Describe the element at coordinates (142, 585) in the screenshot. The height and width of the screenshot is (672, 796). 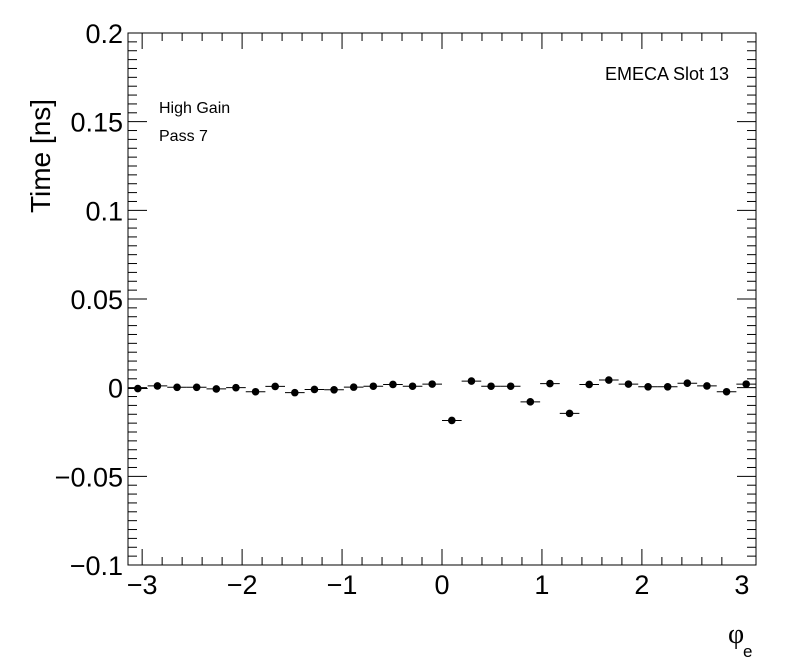
I see `x-tick-label: −3` at that location.